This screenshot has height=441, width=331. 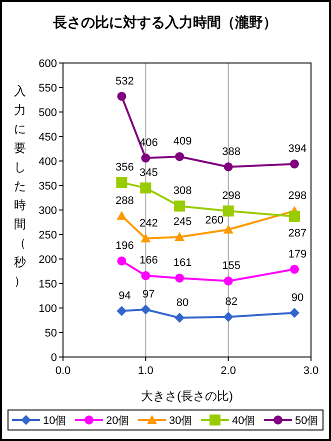 I want to click on data-label: 179, so click(x=297, y=254).